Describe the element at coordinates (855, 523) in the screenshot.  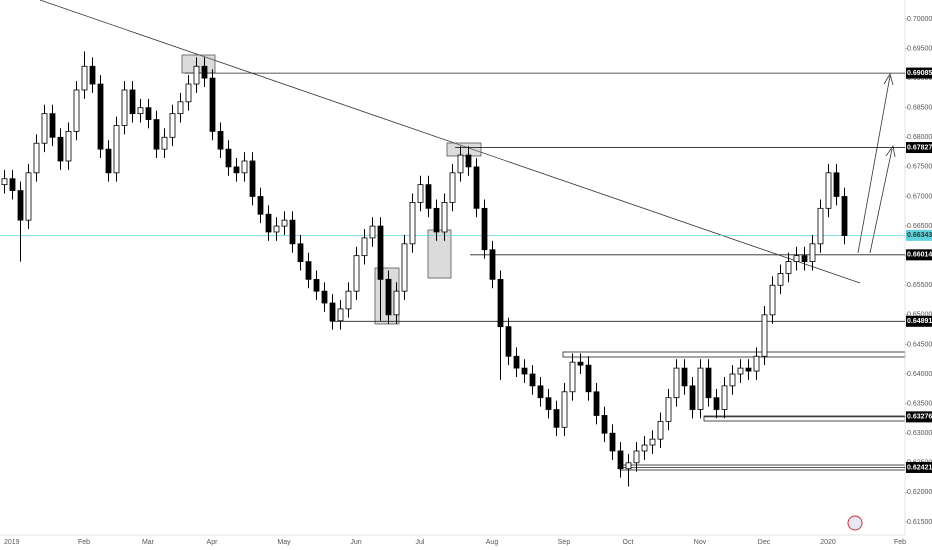
I see `logo` at that location.